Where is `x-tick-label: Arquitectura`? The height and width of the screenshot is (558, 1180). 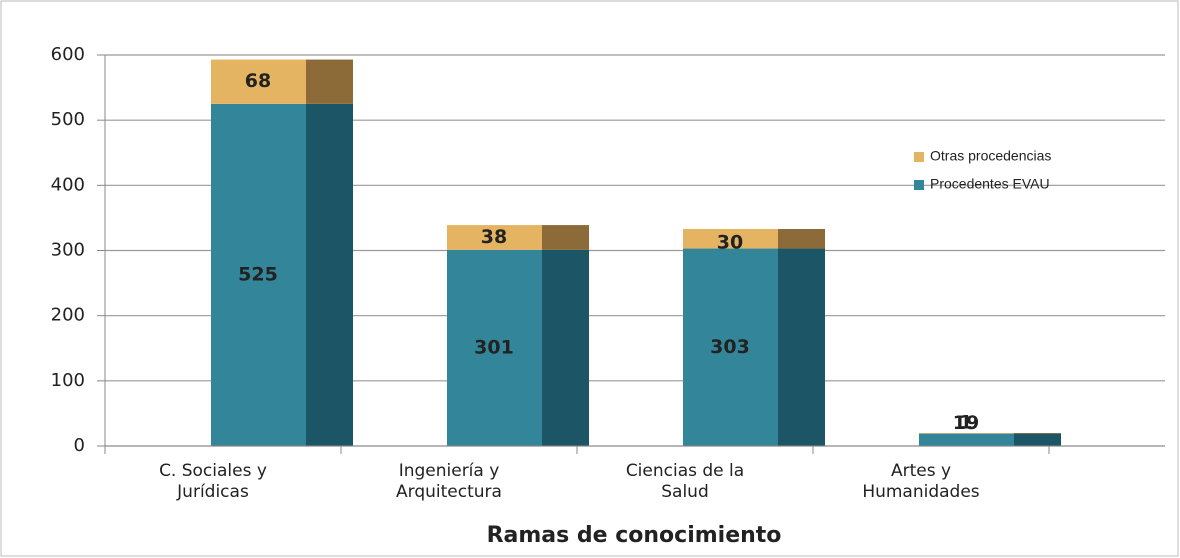
x-tick-label: Arquitectura is located at coordinates (449, 492).